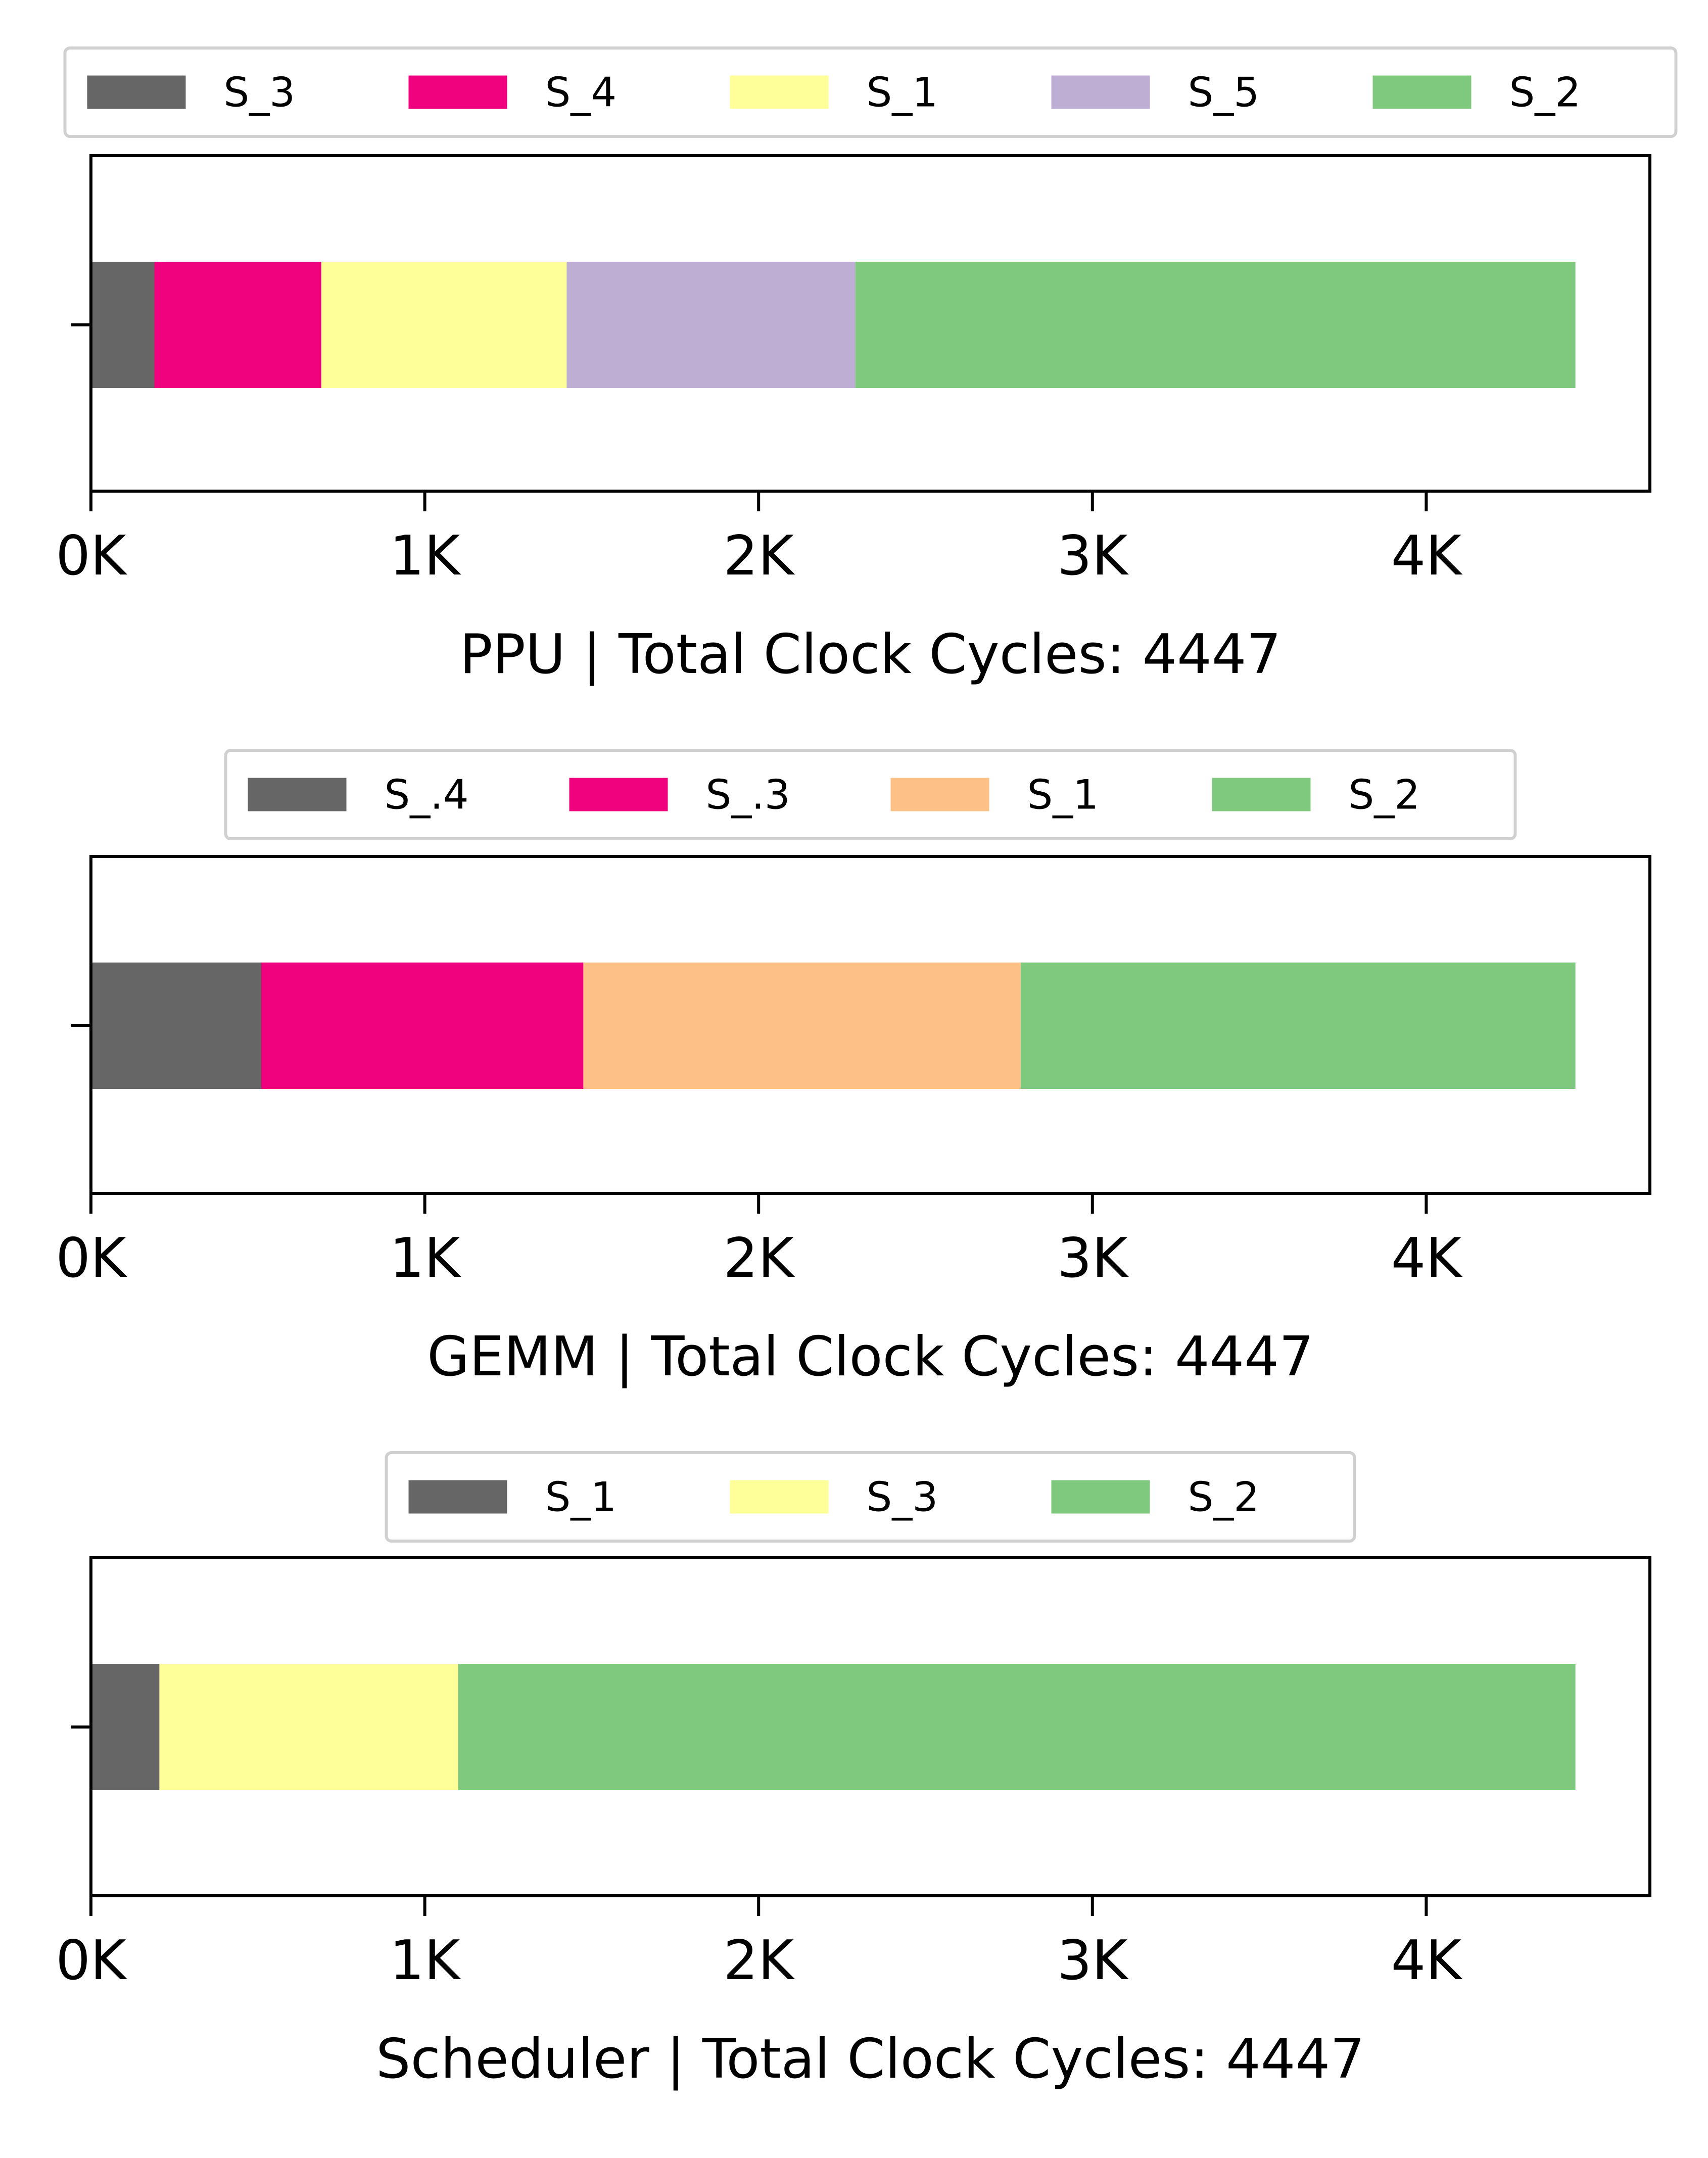 The image size is (1708, 2158). What do you see at coordinates (427, 795) in the screenshot?
I see `legend-label: S_.4` at bounding box center [427, 795].